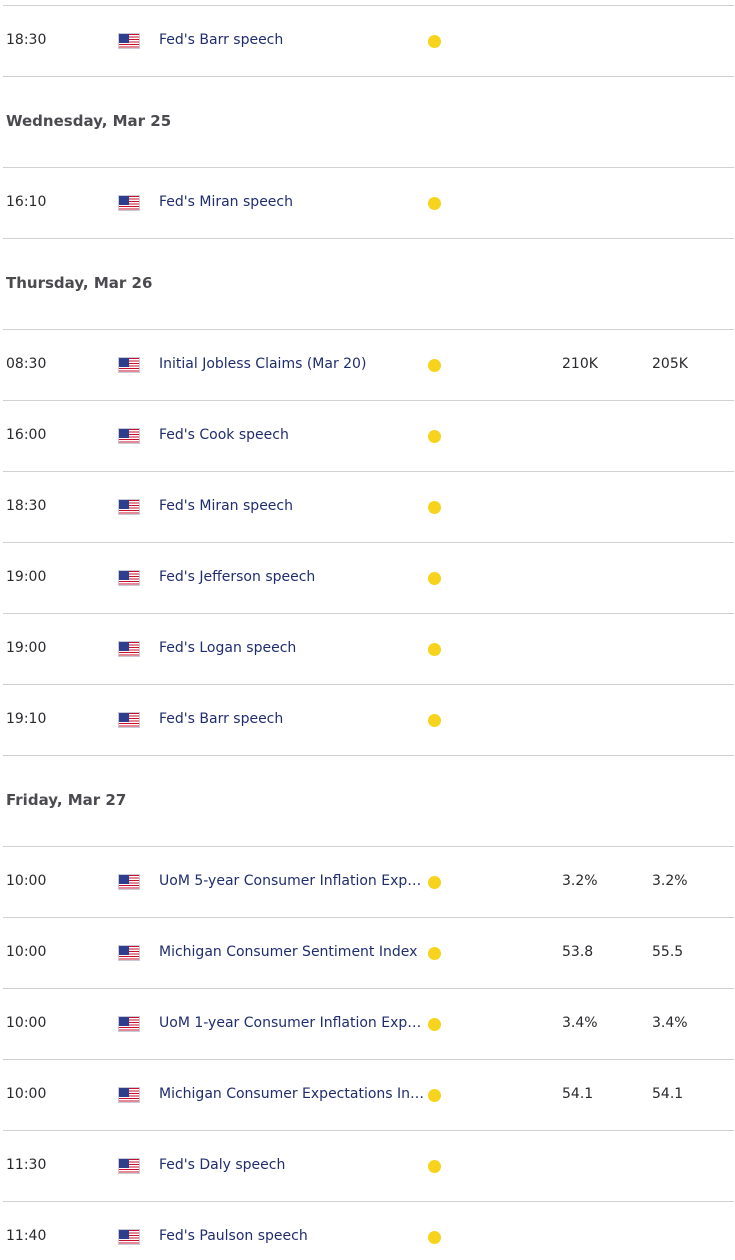  What do you see at coordinates (293, 1094) in the screenshot?
I see `event-name-link: Michigan Consumer Expectations Index` at bounding box center [293, 1094].